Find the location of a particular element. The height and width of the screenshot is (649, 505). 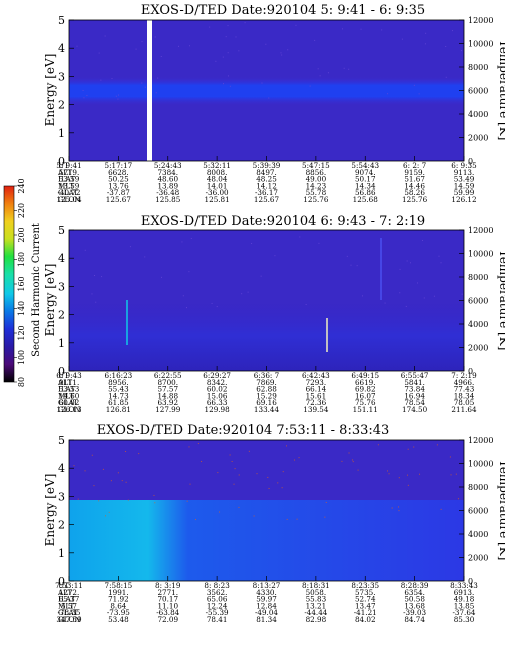

orbit-value: 5058. is located at coordinates (316, 592).